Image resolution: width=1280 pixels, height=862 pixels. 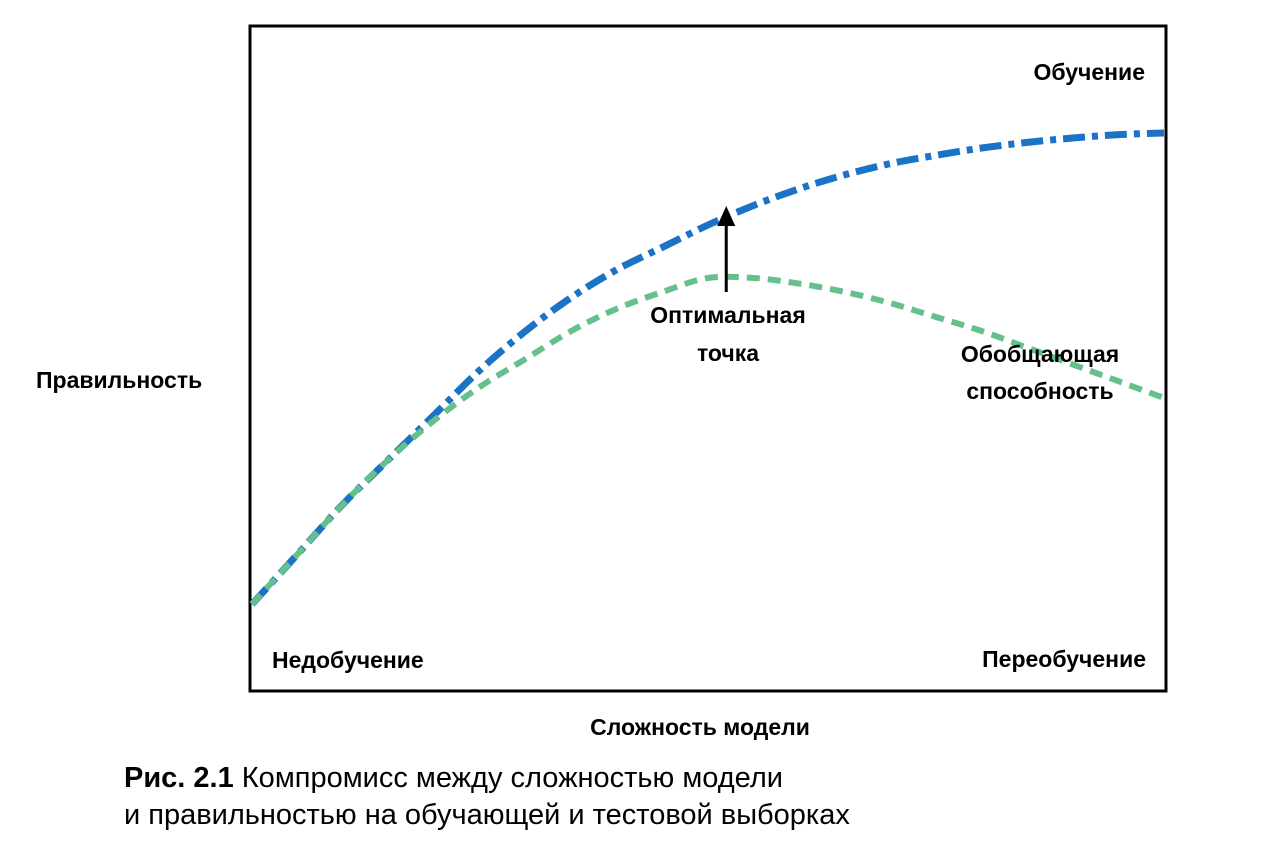 I want to click on y-axis-label: Правильность, so click(x=119, y=380).